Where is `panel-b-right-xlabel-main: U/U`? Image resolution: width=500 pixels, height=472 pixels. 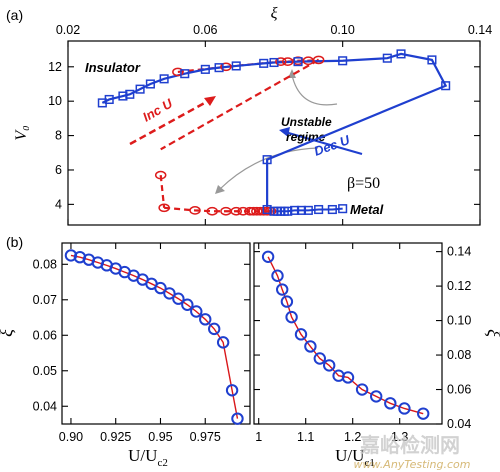
panel-b-right-xlabel-main: U/U is located at coordinates (349, 455).